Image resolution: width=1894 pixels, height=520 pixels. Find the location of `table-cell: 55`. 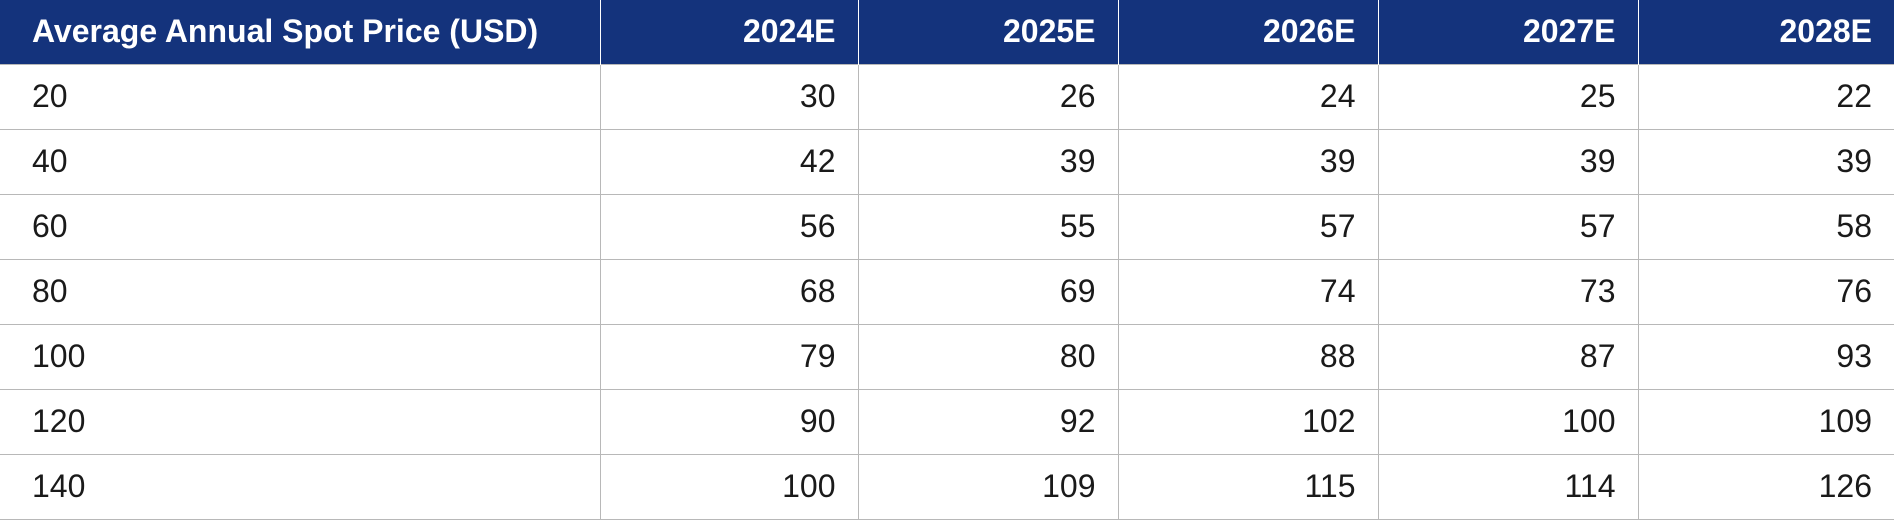

table-cell: 55 is located at coordinates (987, 226).